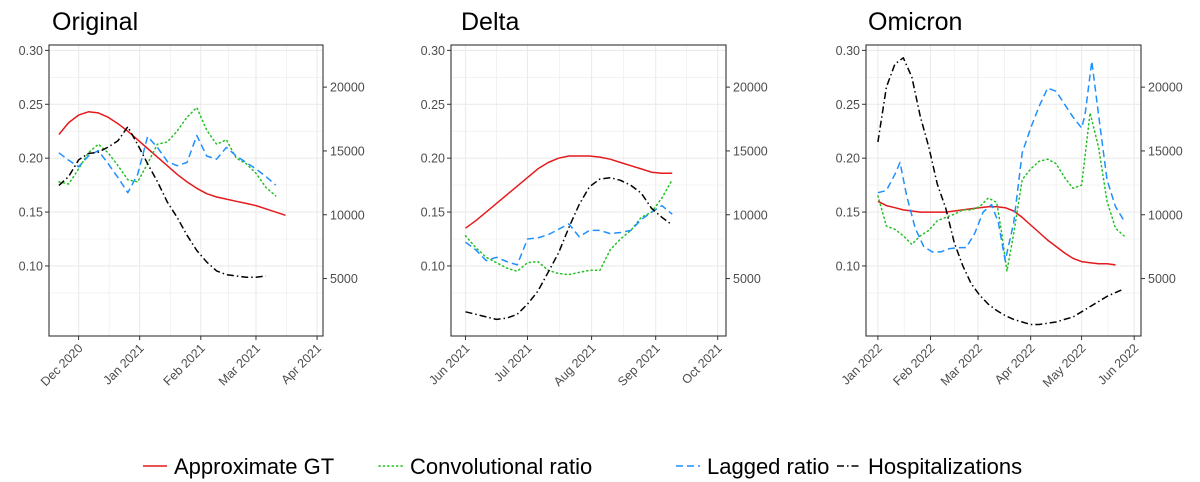 The image size is (1200, 482). What do you see at coordinates (490, 22) in the screenshot?
I see `panel-title: Delta` at bounding box center [490, 22].